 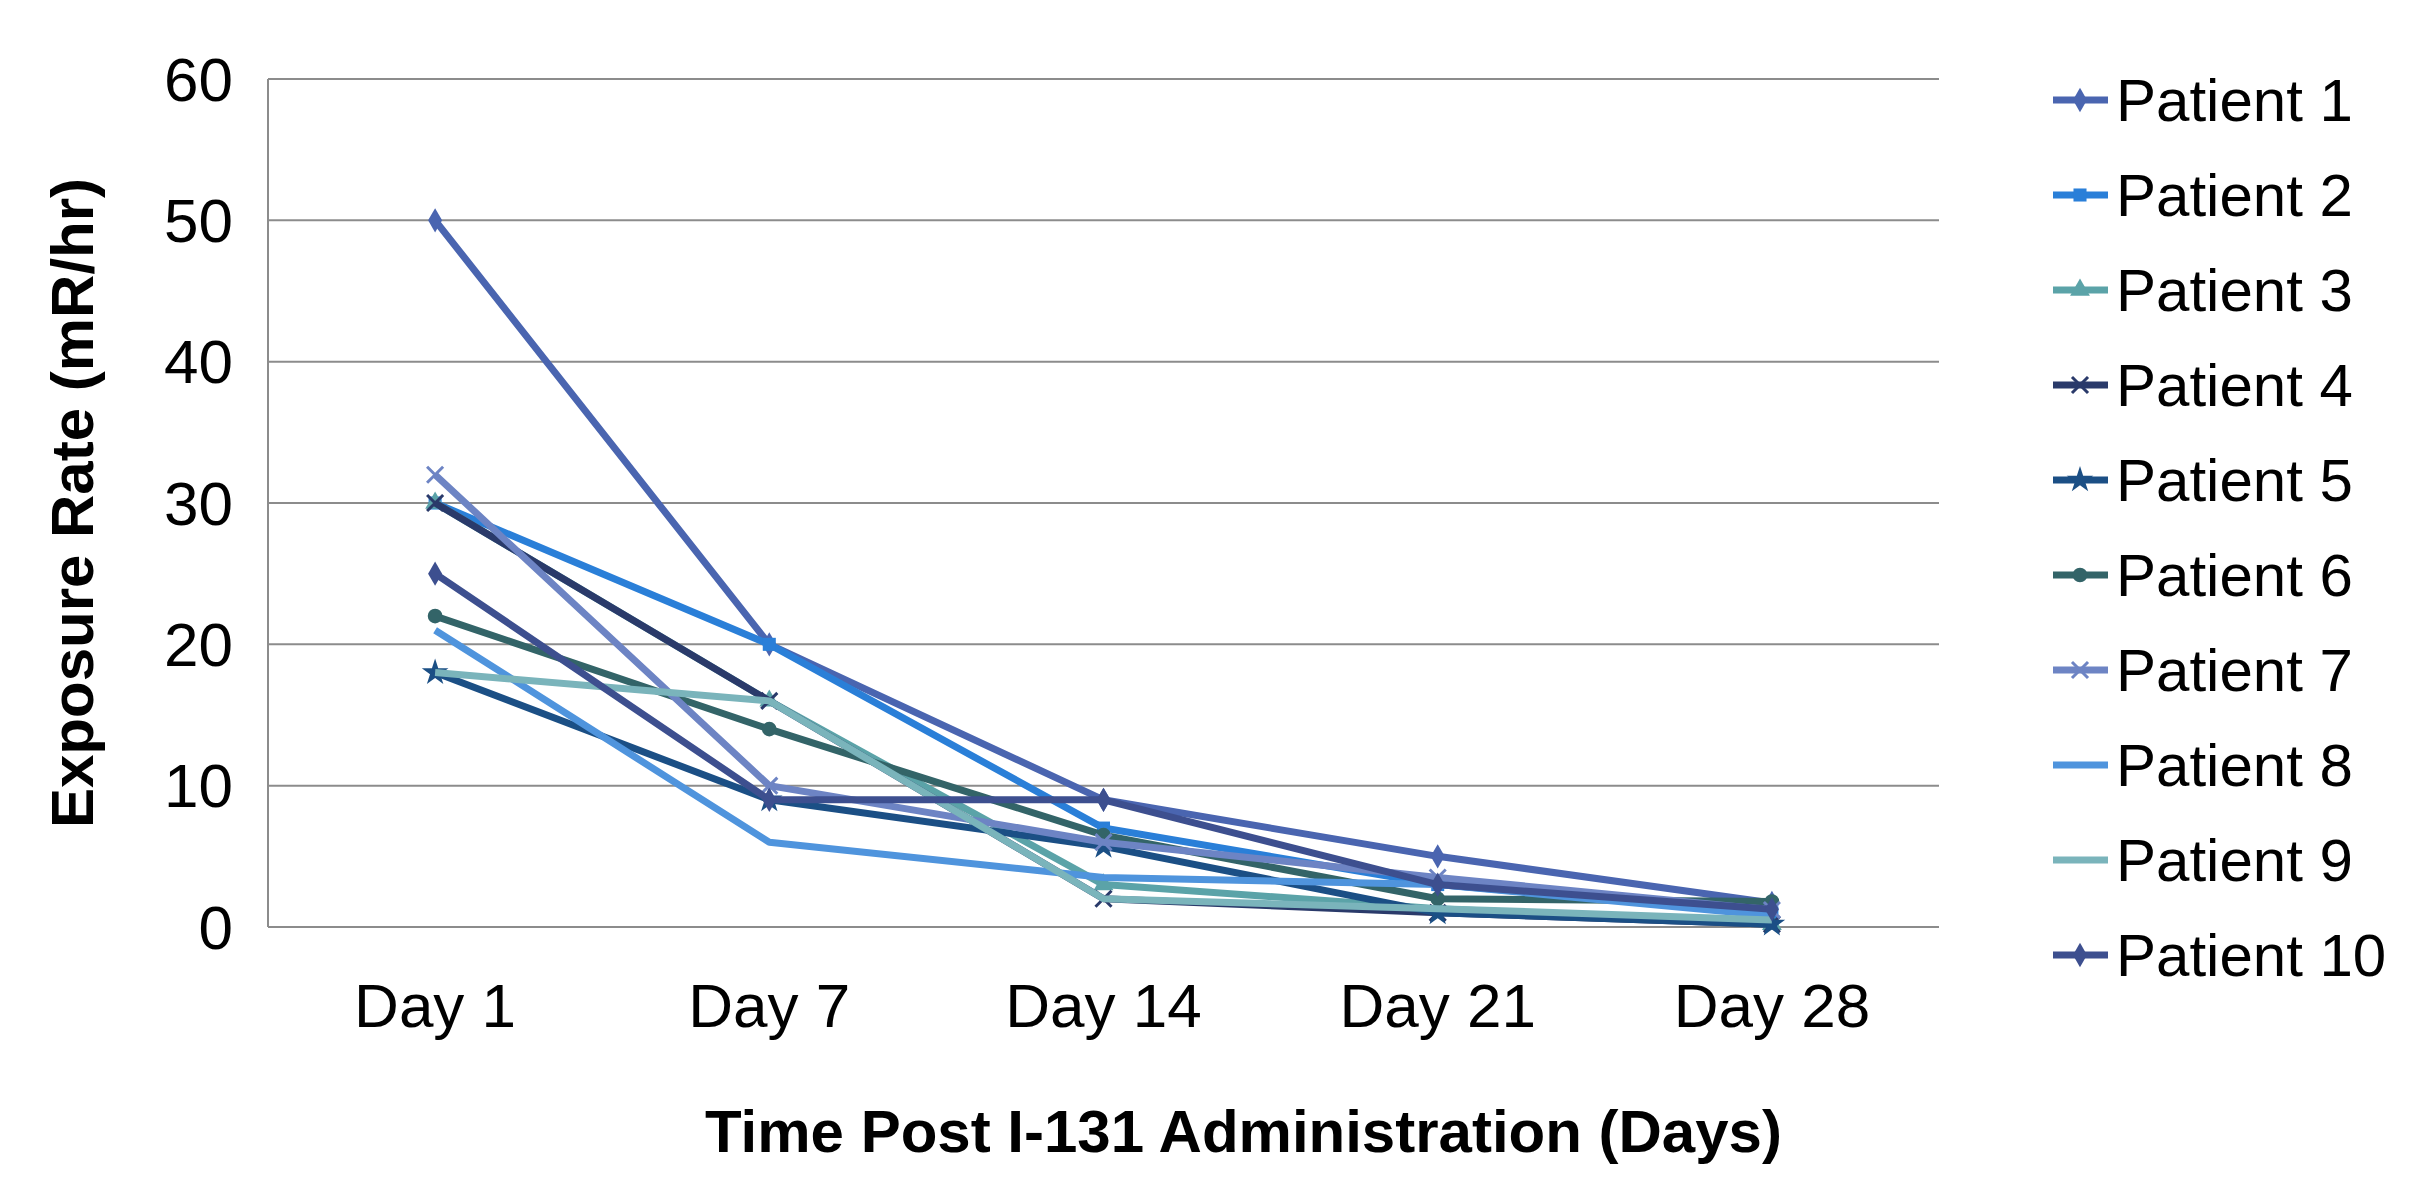 I want to click on x-tick-label: Day 14, so click(x=1103, y=1005).